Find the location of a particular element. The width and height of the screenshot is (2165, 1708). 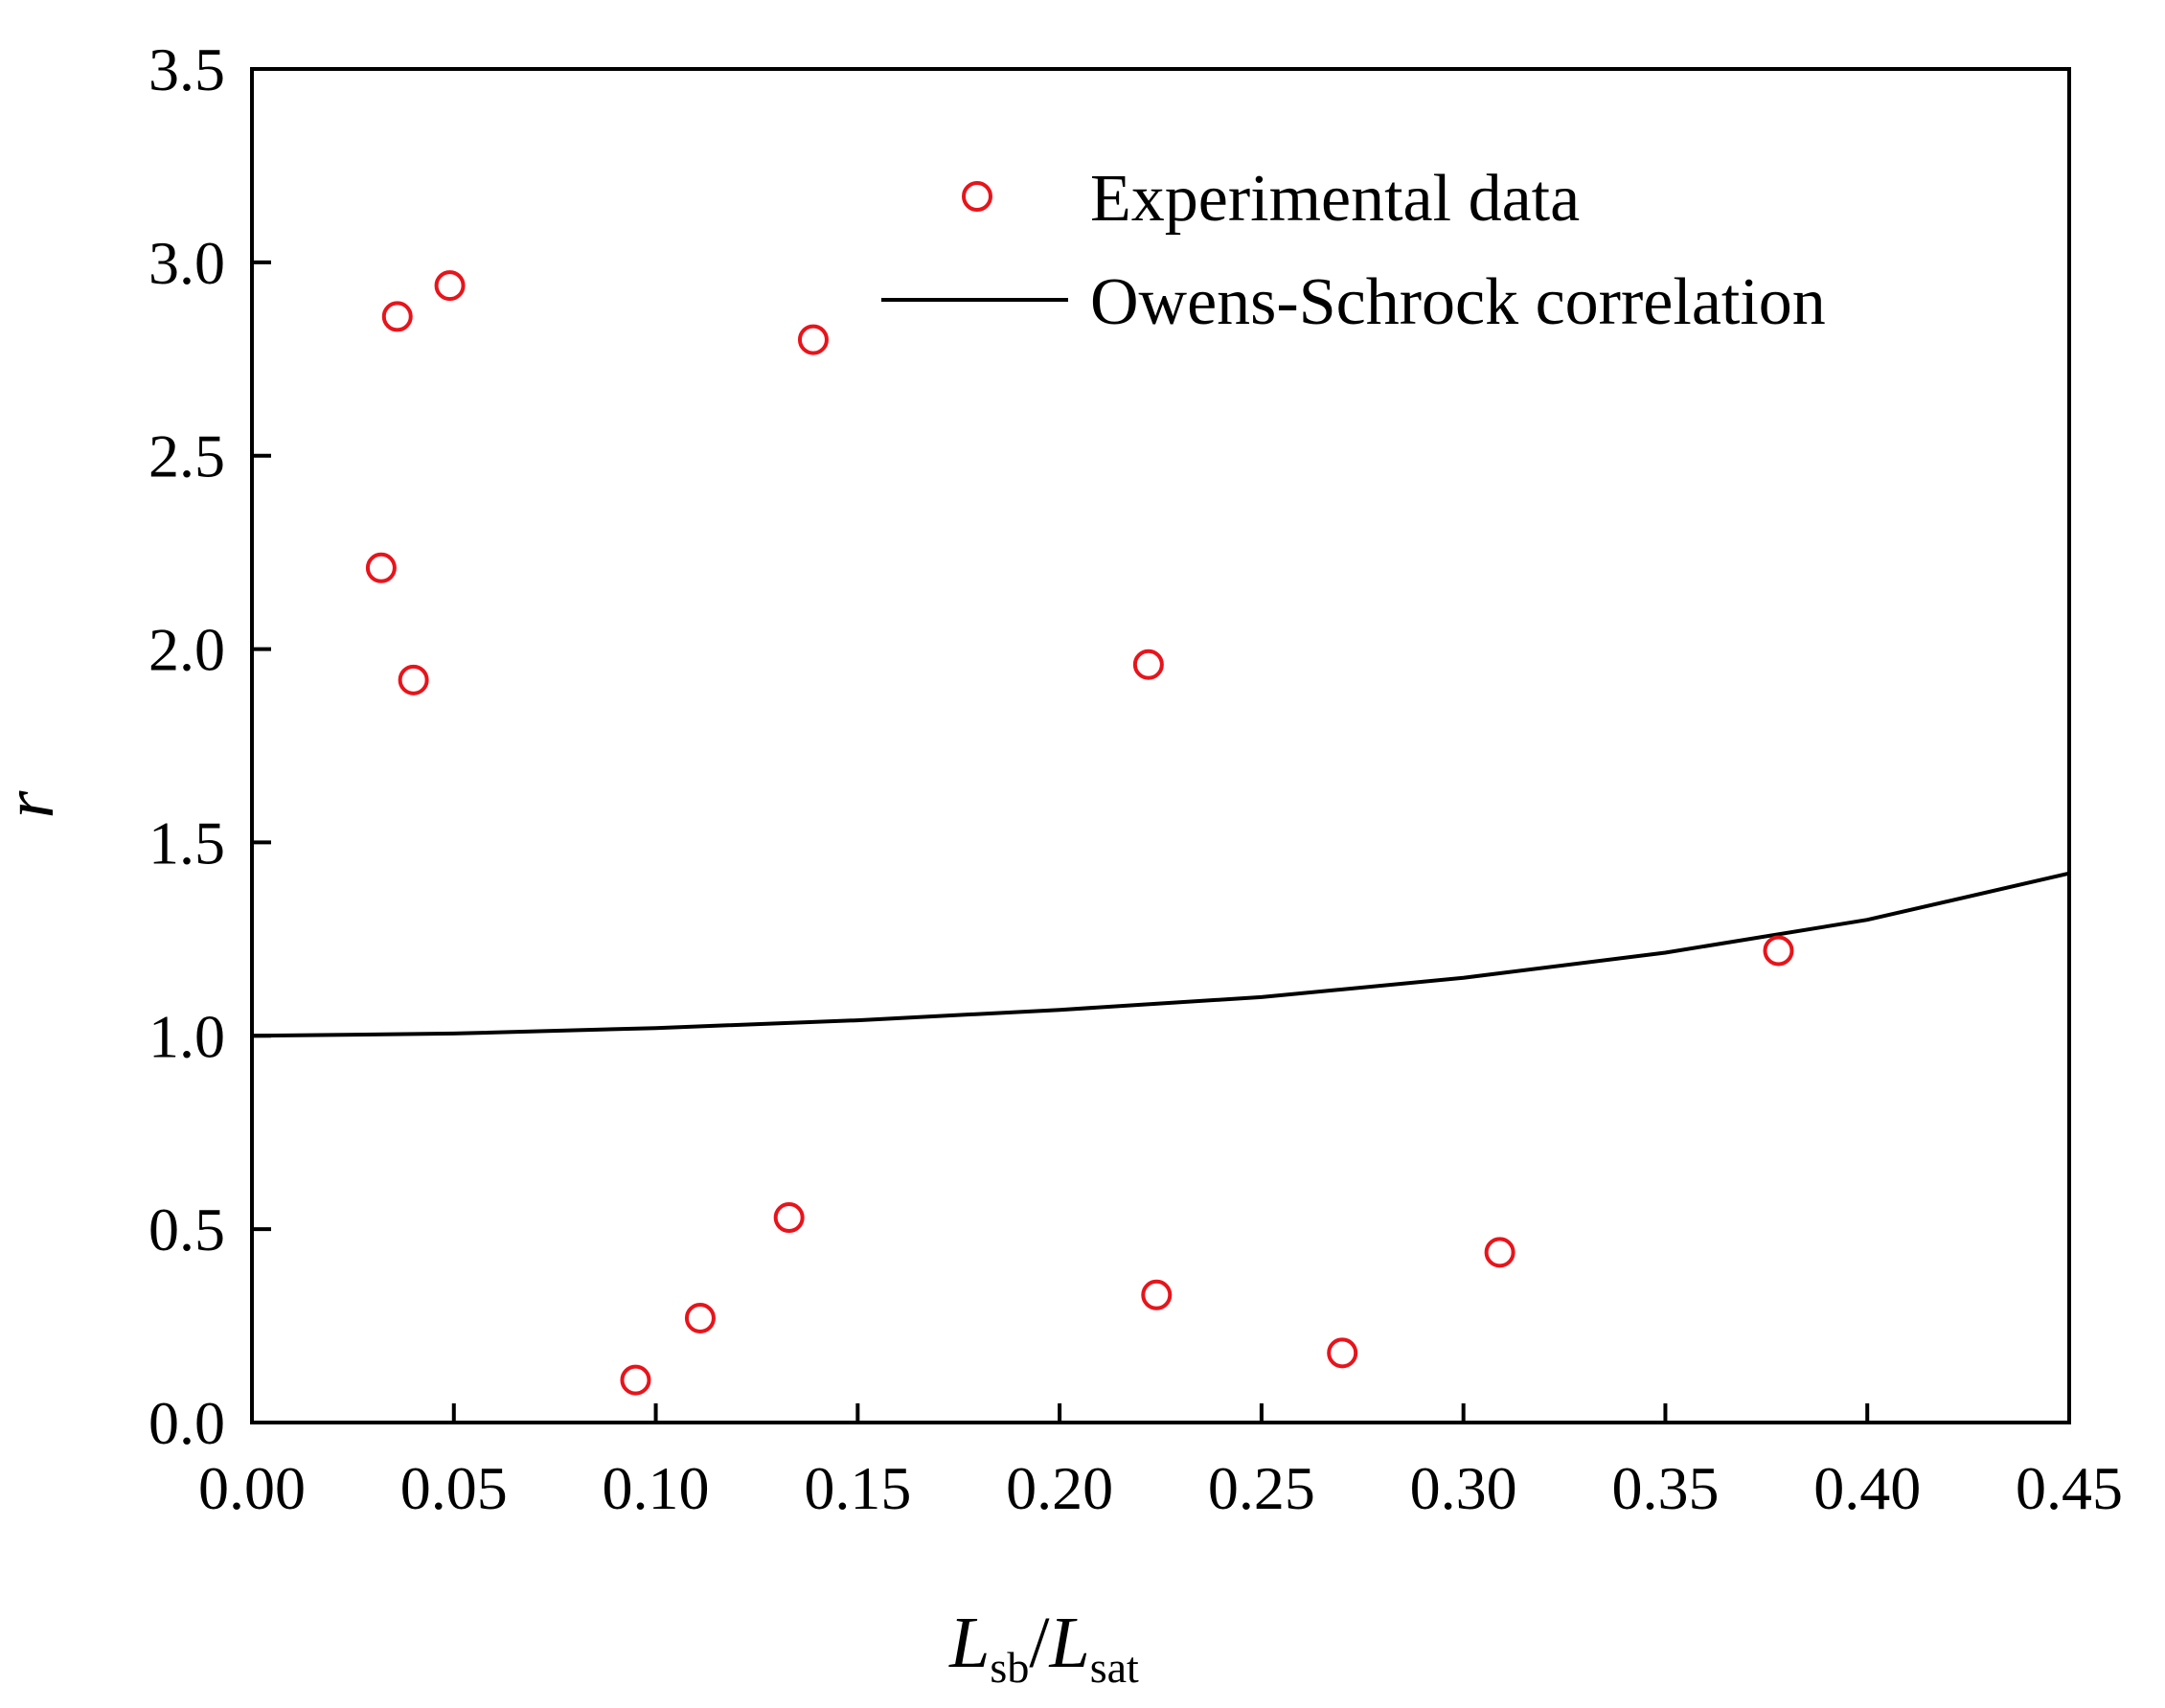

x-axis-label: Lsb/Lsat is located at coordinates (1043, 1647).